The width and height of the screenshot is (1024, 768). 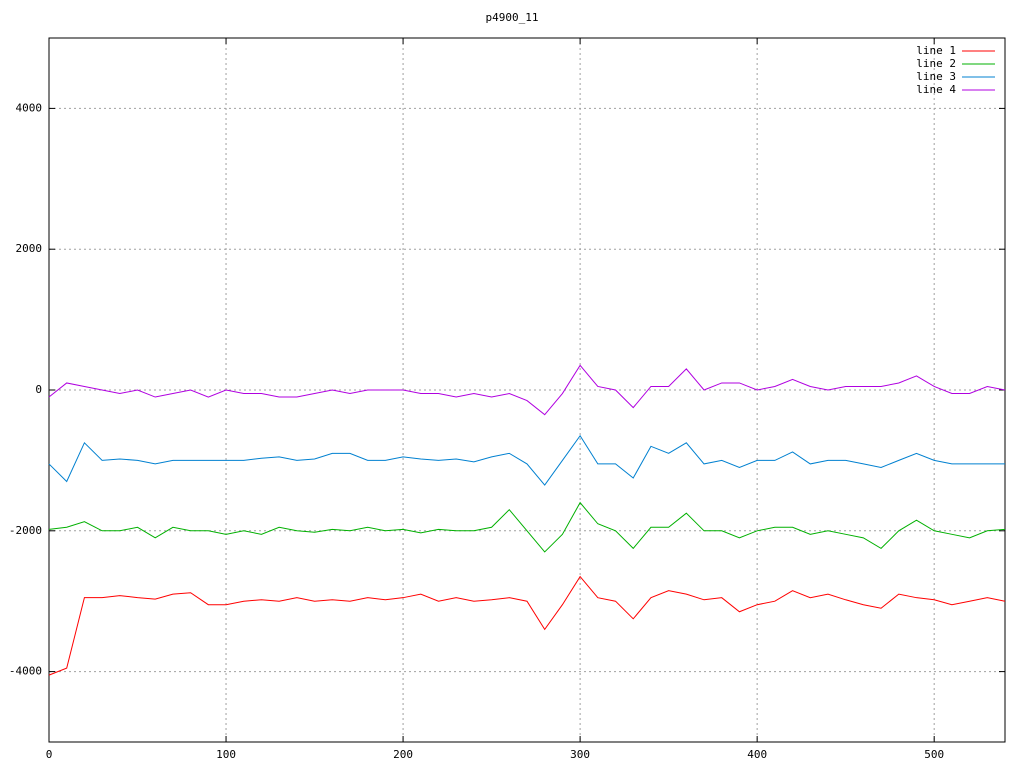 I want to click on legend-label: line 4, so click(x=936, y=89).